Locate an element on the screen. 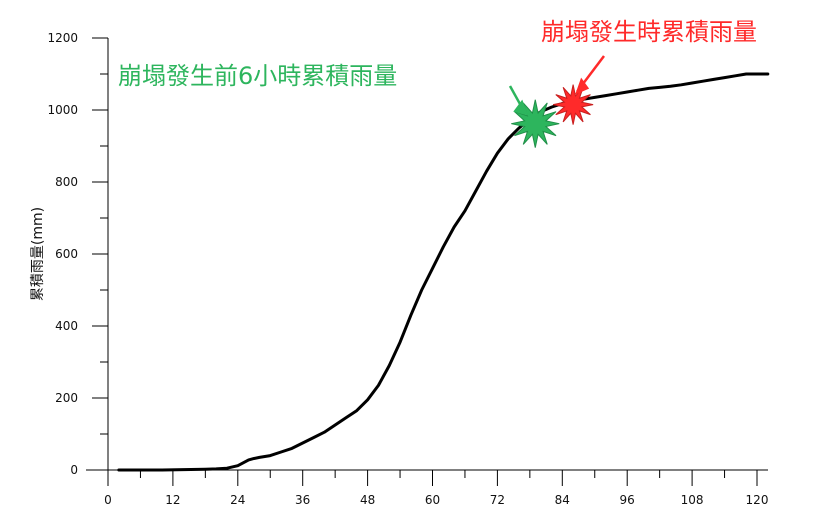 This screenshot has width=831, height=519. red-arrow-head is located at coordinates (582, 86).